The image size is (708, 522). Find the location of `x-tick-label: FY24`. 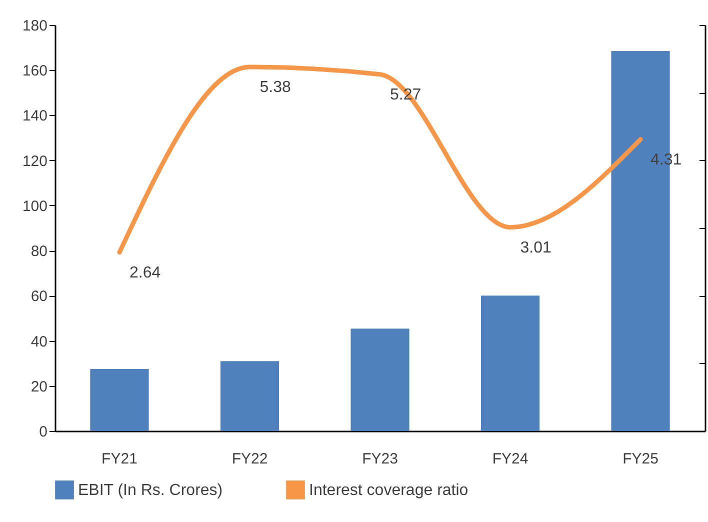

x-tick-label: FY24 is located at coordinates (510, 459).